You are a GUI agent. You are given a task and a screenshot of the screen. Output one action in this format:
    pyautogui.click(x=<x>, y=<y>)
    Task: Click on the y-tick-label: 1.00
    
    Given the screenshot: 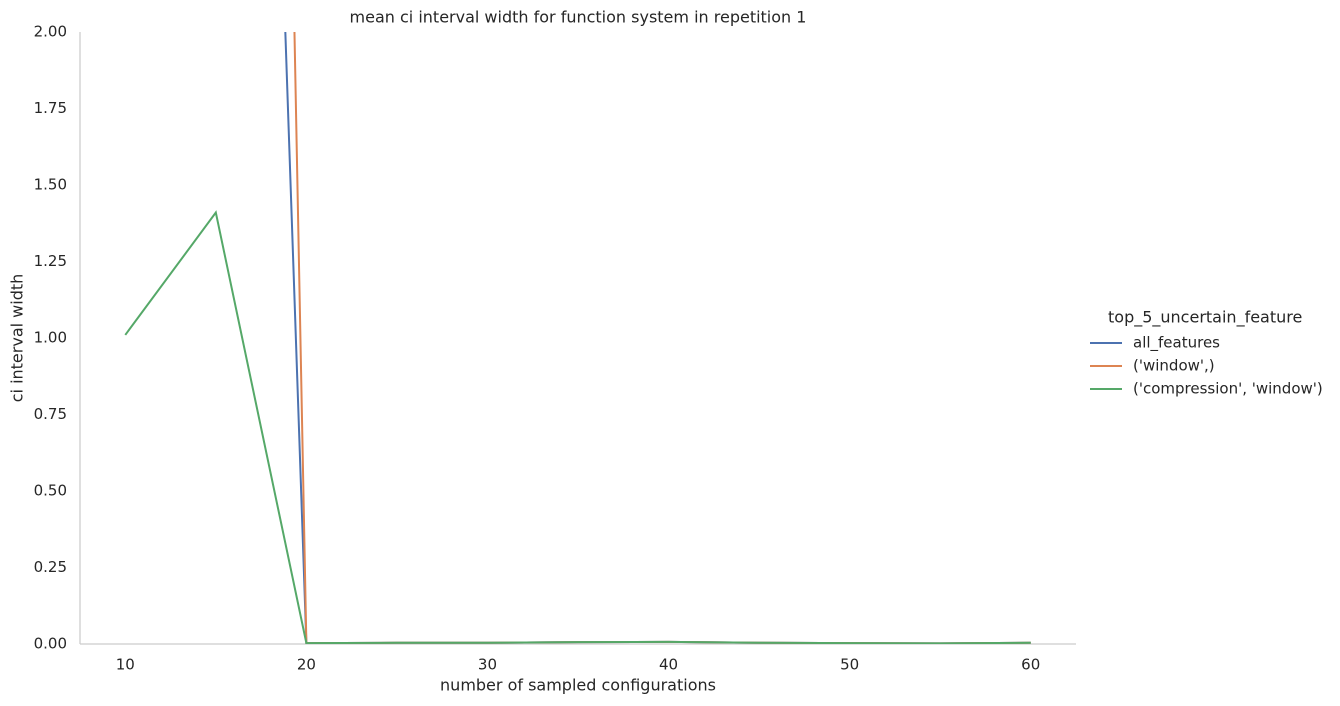 What is the action you would take?
    pyautogui.click(x=50, y=338)
    